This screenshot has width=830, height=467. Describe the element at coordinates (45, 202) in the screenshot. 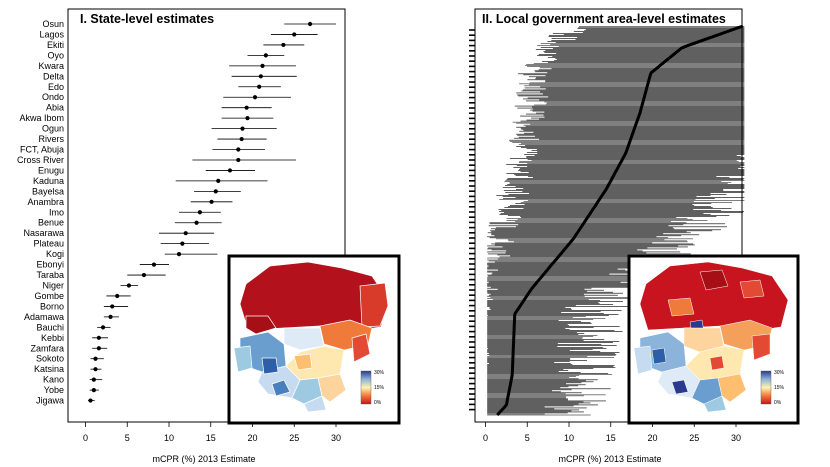

I see `state-label: Anambra` at that location.